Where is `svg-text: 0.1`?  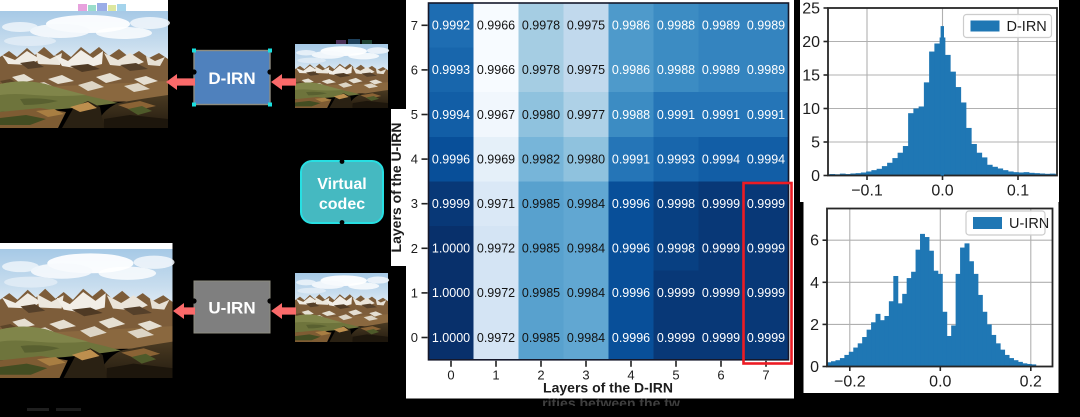
svg-text: 0.1 is located at coordinates (1018, 191).